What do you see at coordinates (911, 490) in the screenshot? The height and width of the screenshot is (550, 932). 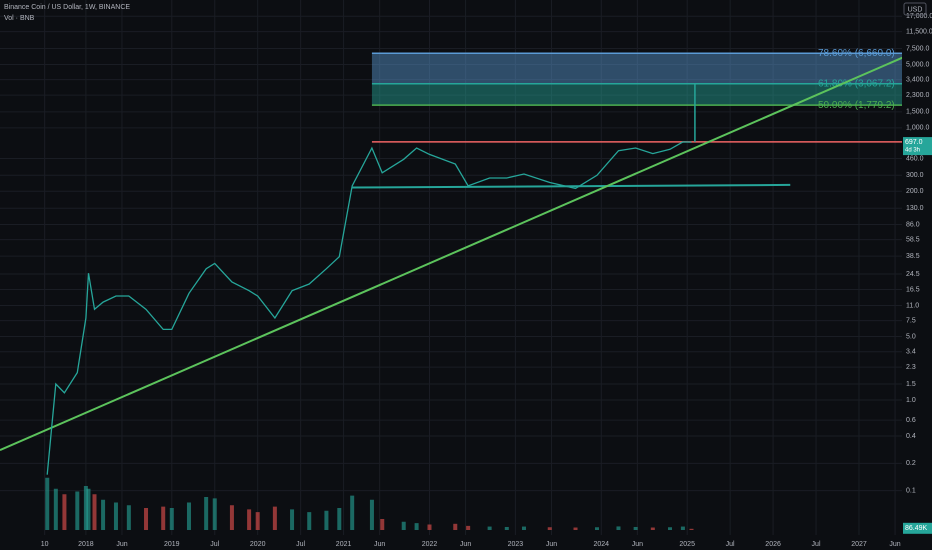 I see `y-tick-label: 0.1` at bounding box center [911, 490].